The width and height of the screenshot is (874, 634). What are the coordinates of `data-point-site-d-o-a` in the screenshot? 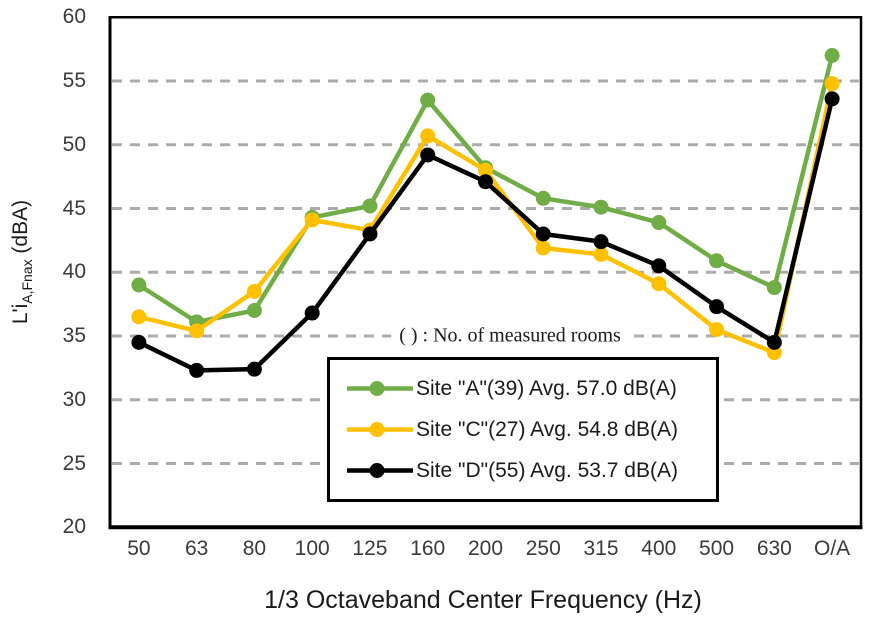 It's located at (832, 99).